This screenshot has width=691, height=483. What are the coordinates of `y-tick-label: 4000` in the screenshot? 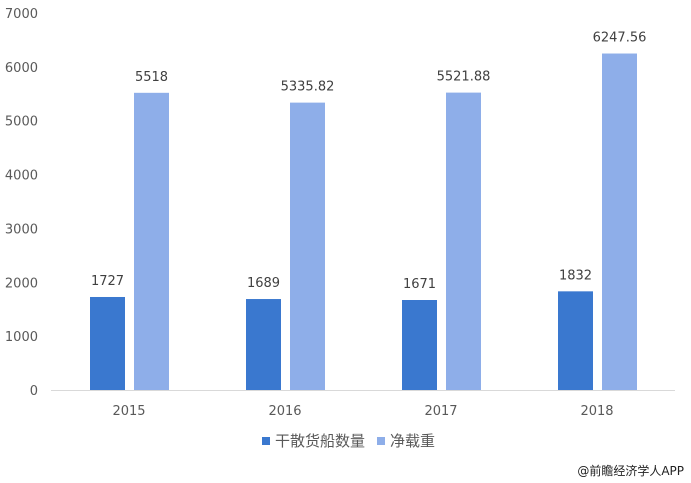 It's located at (21, 176).